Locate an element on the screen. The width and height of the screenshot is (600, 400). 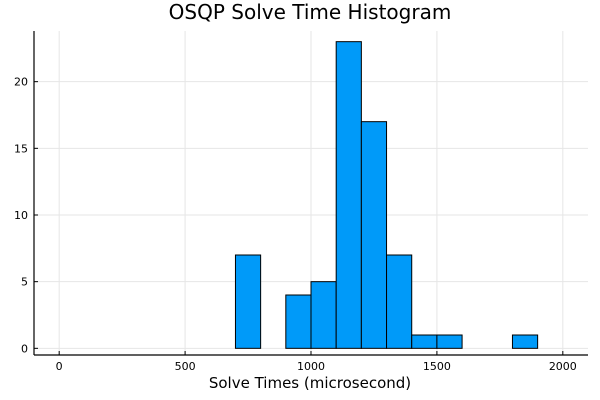
y-tick-label: 15 is located at coordinates (21, 148).